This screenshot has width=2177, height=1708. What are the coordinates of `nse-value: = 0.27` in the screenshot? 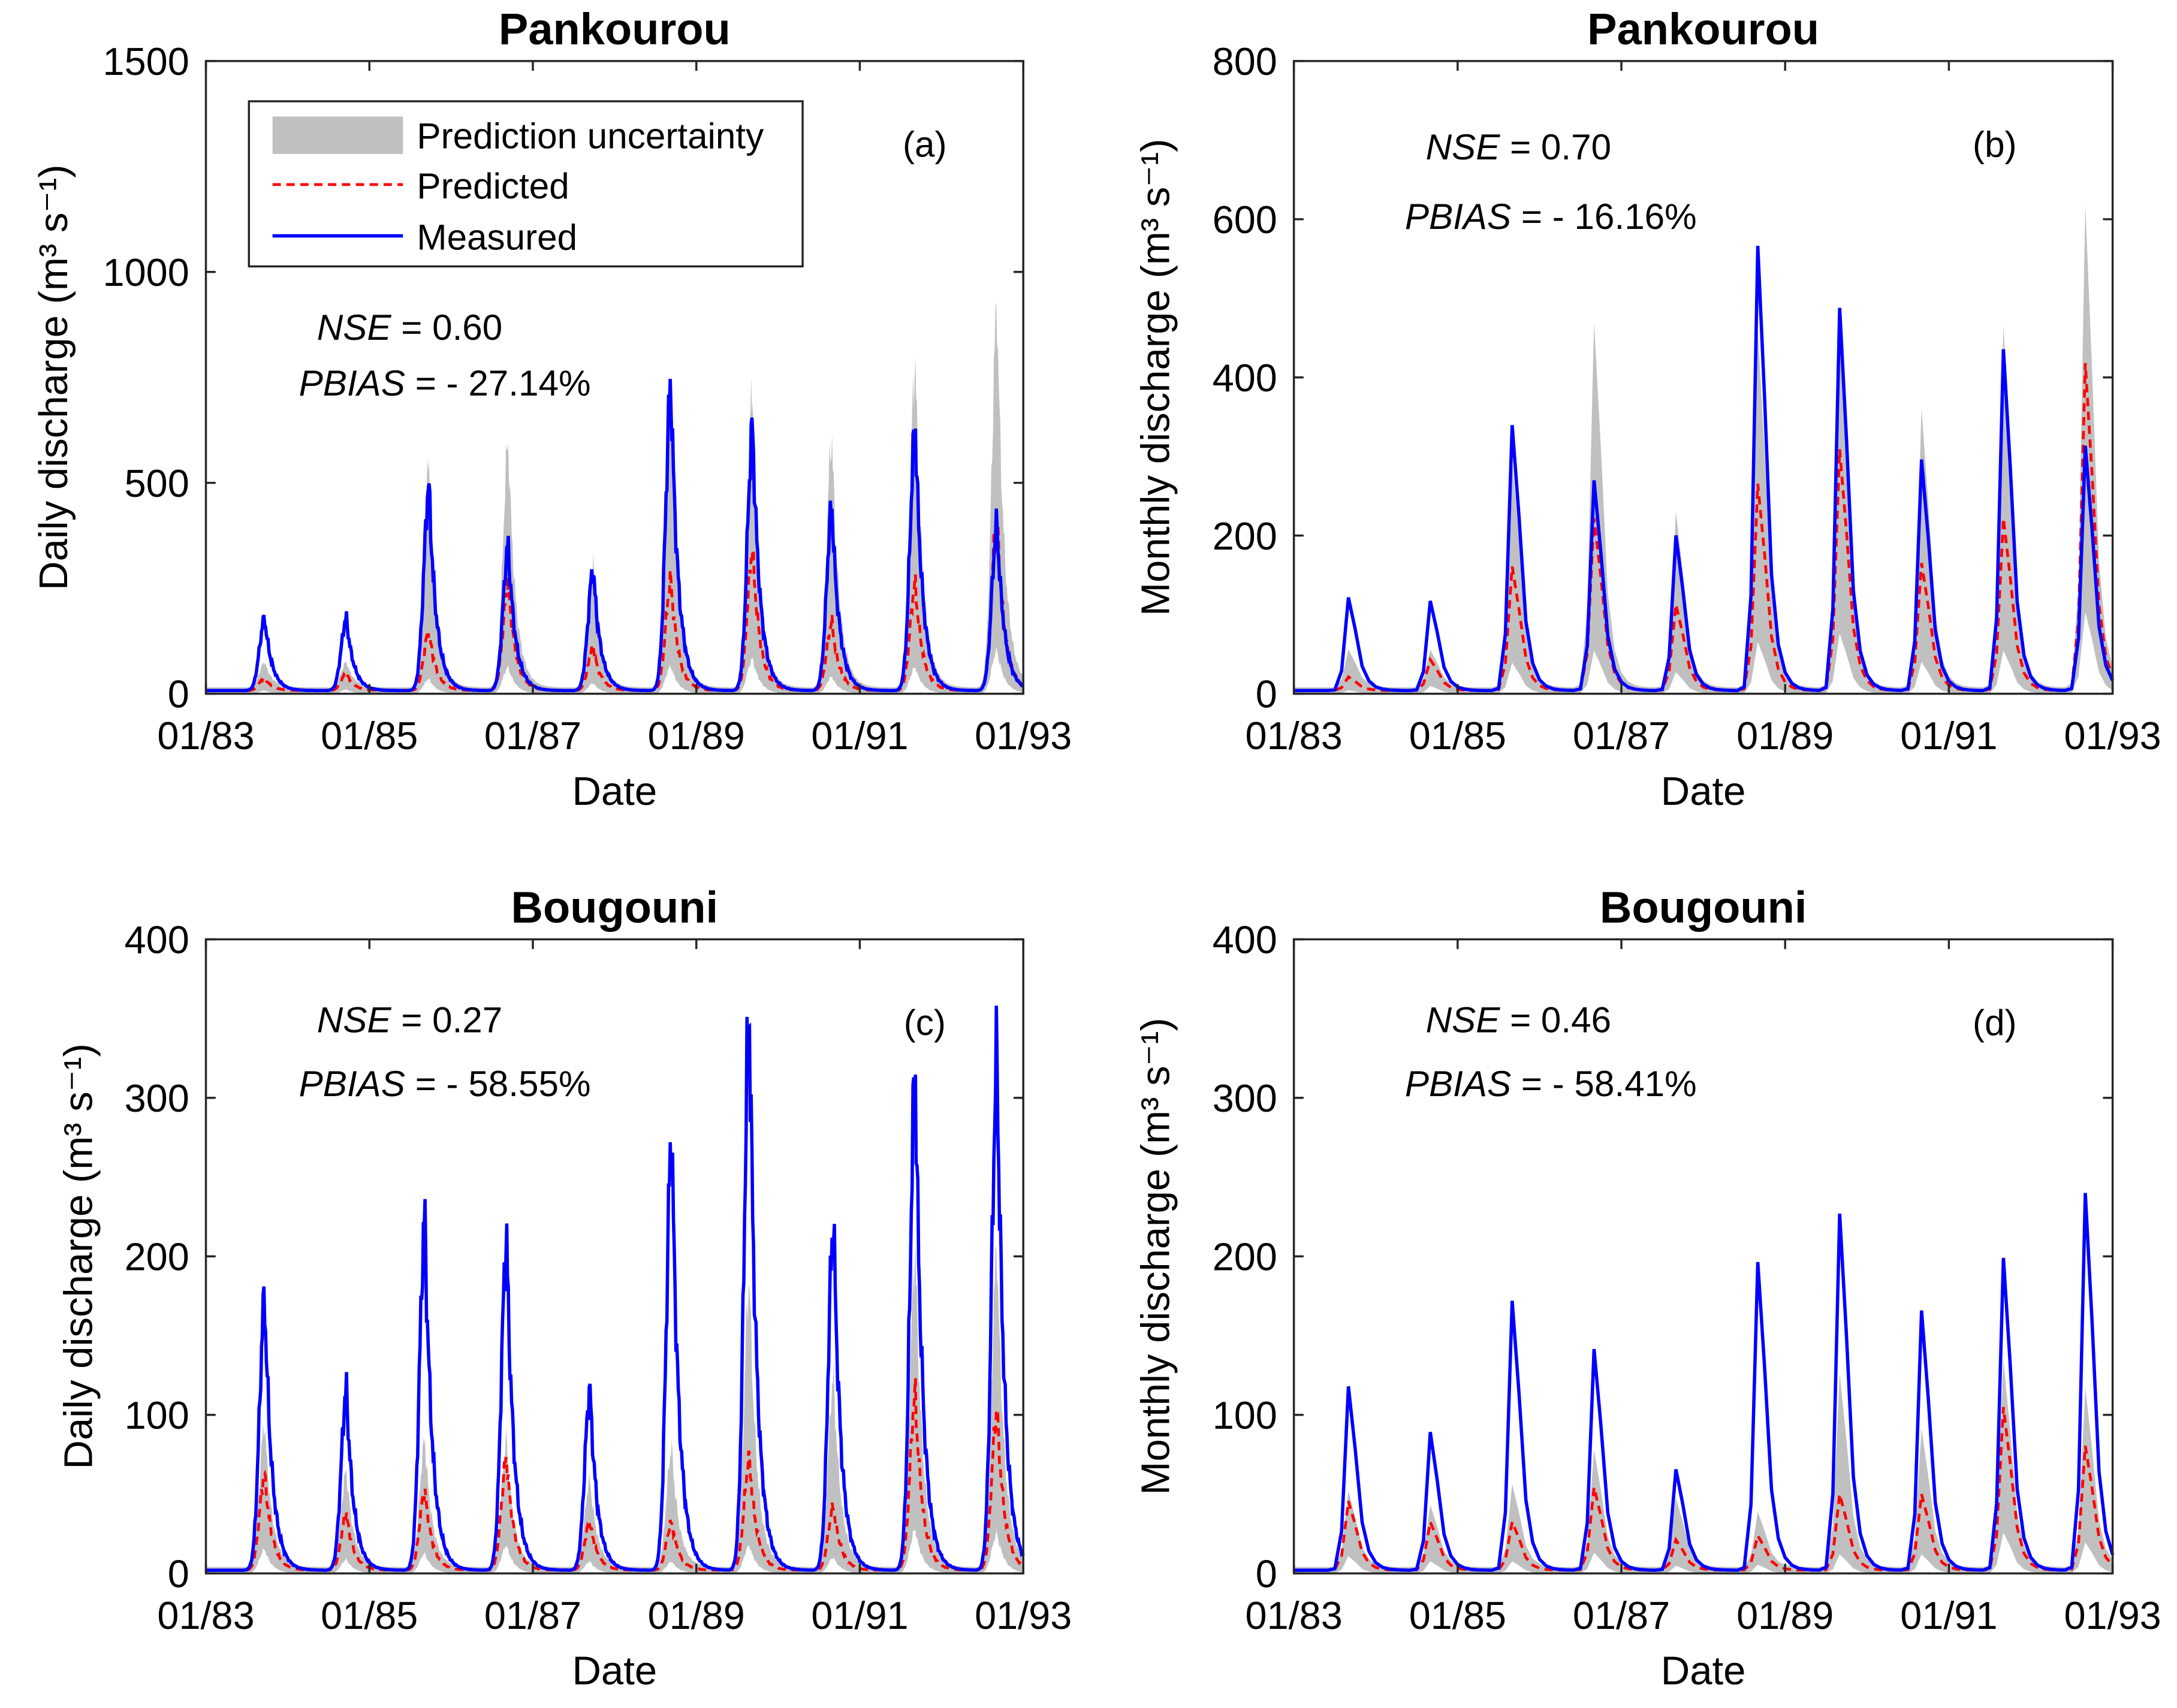 It's located at (447, 1020).